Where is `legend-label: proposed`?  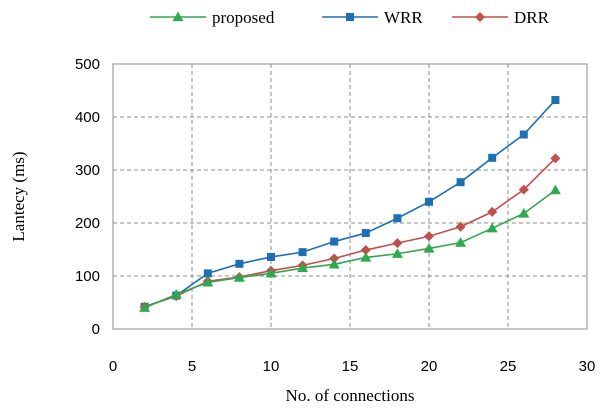
legend-label: proposed is located at coordinates (243, 17).